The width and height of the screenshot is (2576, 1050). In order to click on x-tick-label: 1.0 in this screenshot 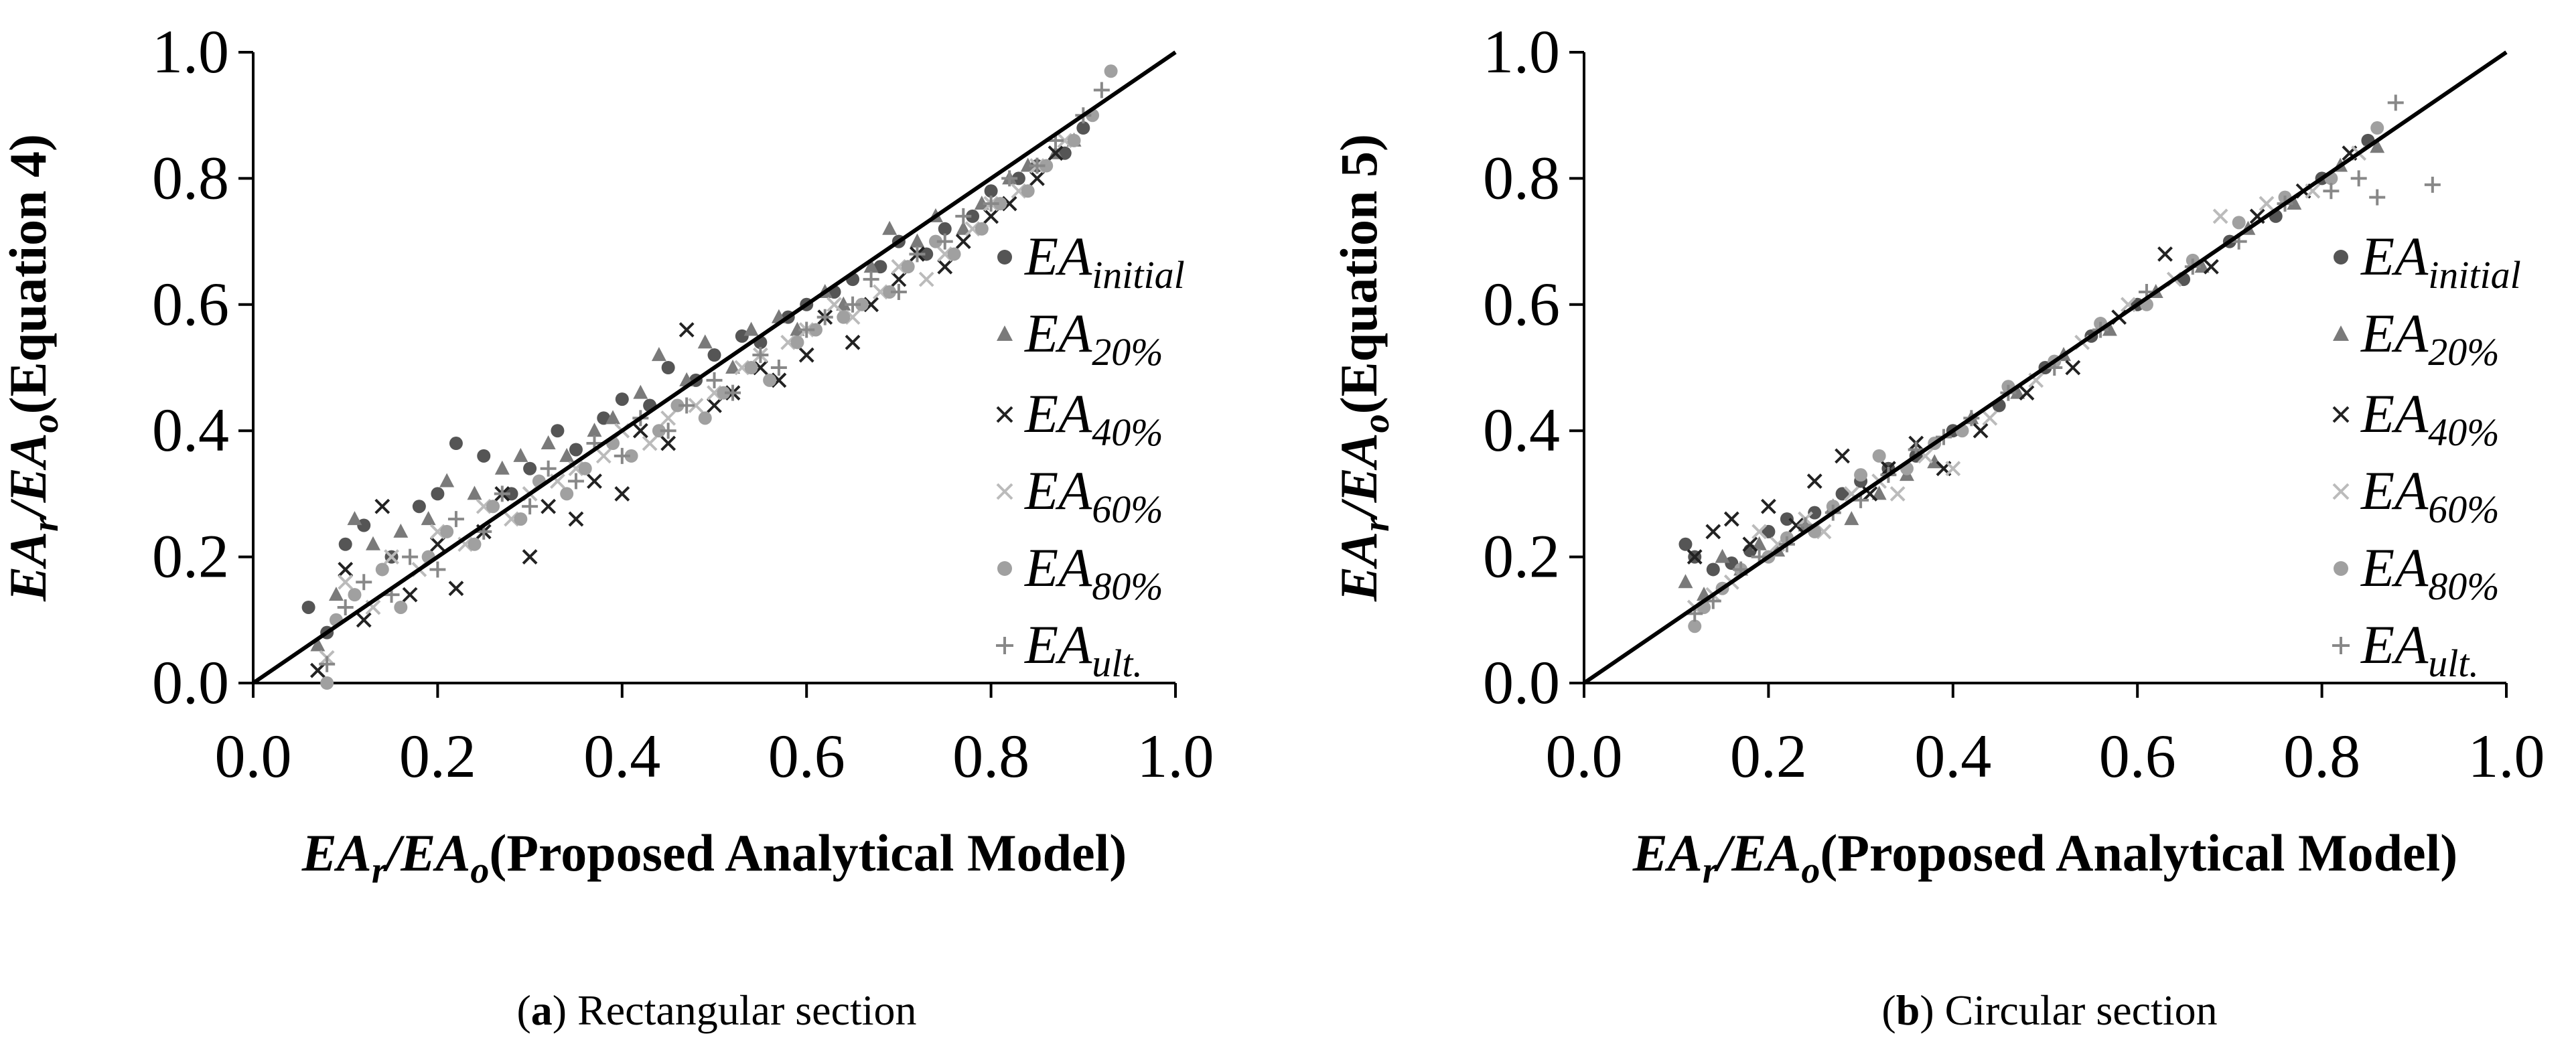, I will do `click(1175, 756)`.